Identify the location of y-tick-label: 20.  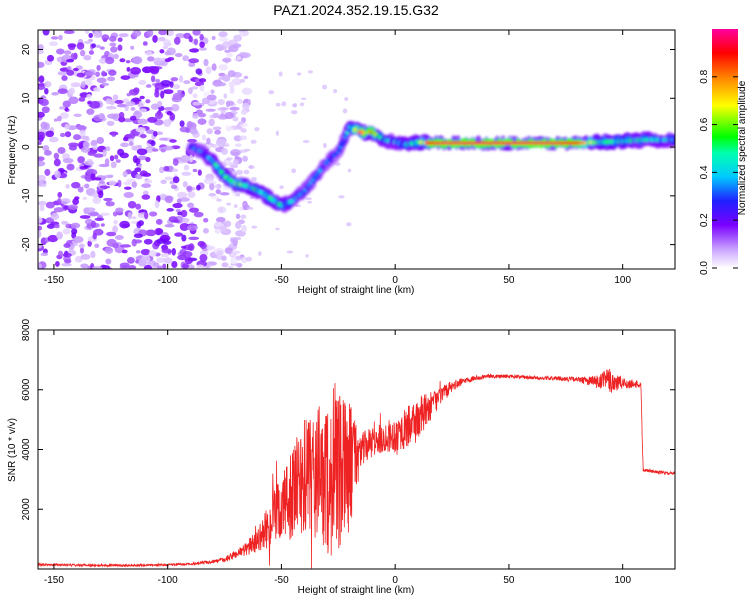
(26, 50).